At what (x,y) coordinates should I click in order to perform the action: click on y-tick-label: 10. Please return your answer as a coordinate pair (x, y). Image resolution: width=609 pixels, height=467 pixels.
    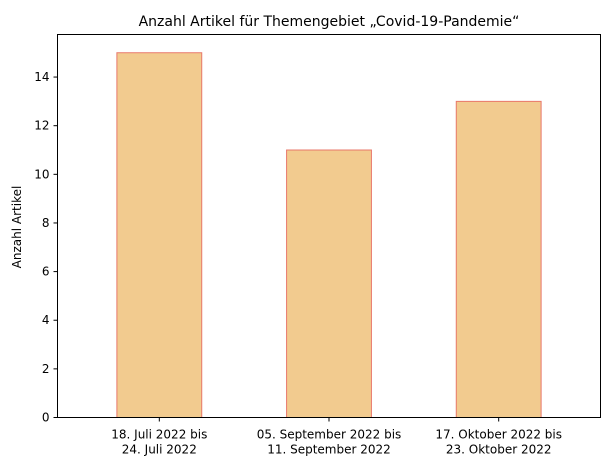
    Looking at the image, I should click on (41, 174).